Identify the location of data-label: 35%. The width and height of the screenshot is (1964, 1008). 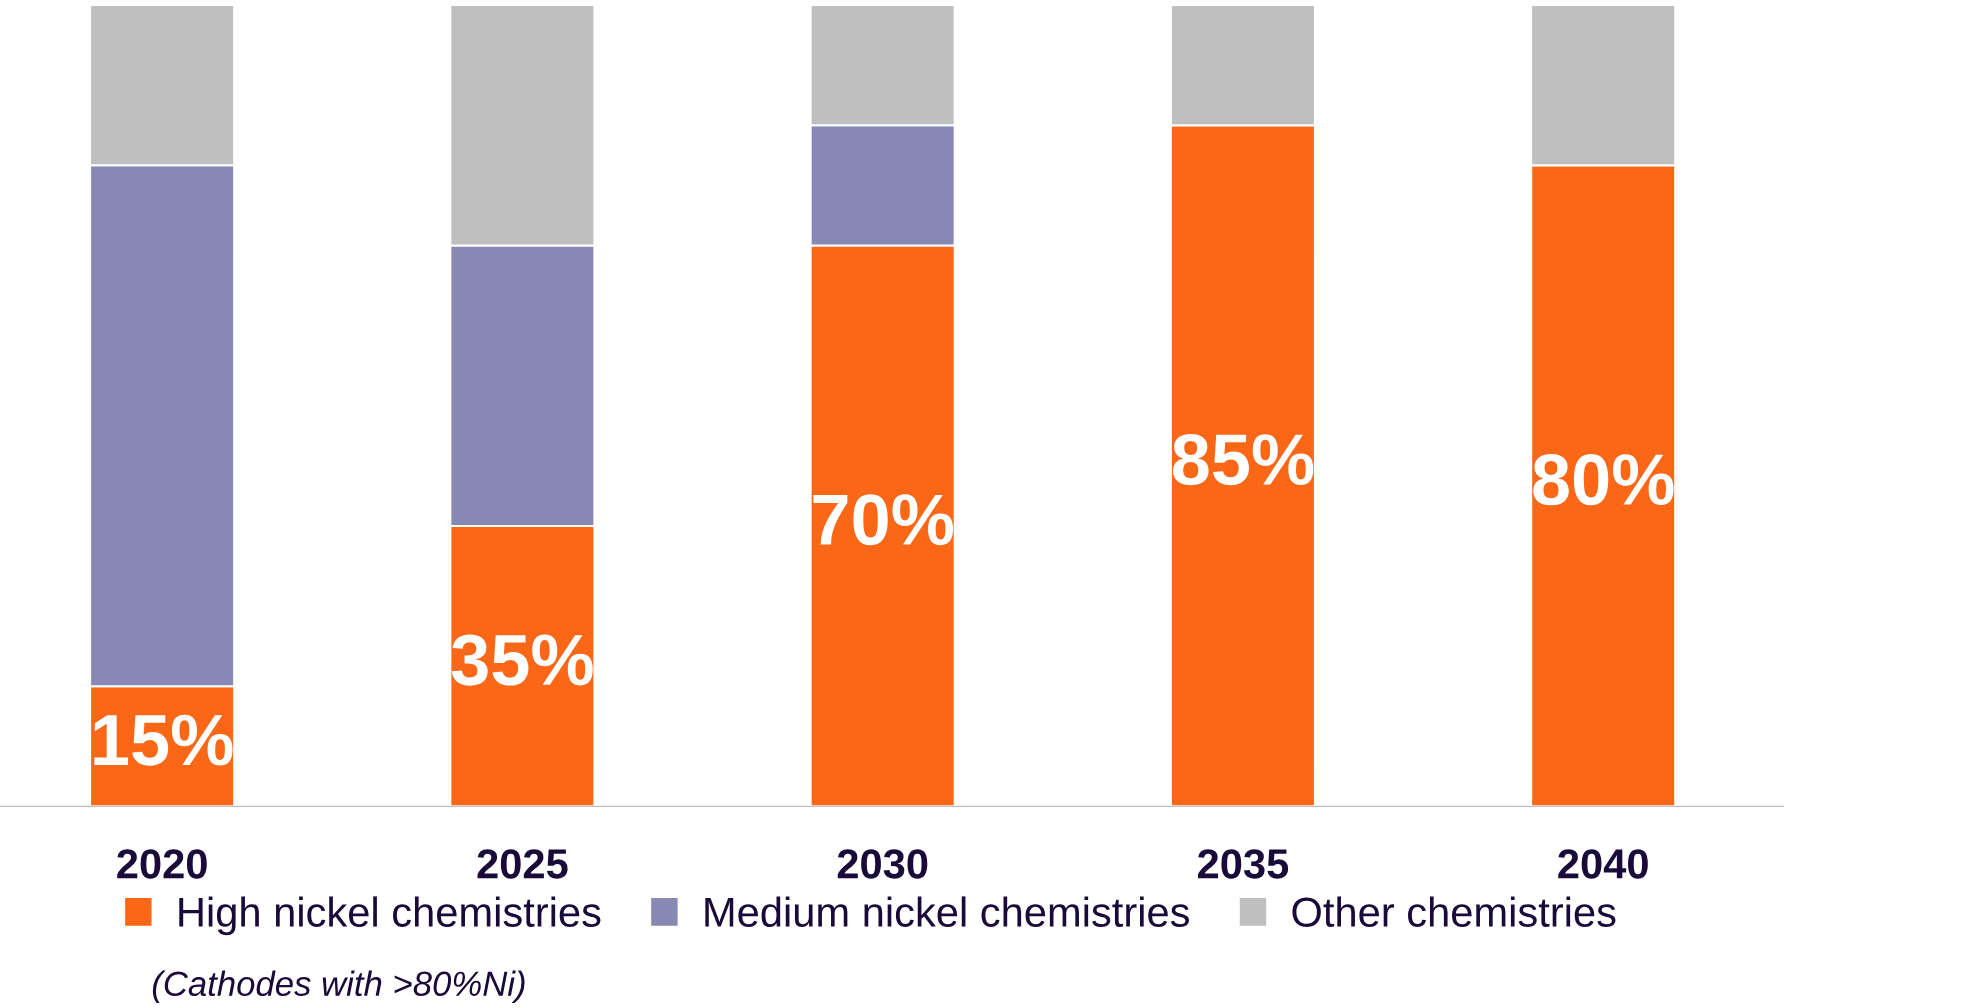
(522, 660).